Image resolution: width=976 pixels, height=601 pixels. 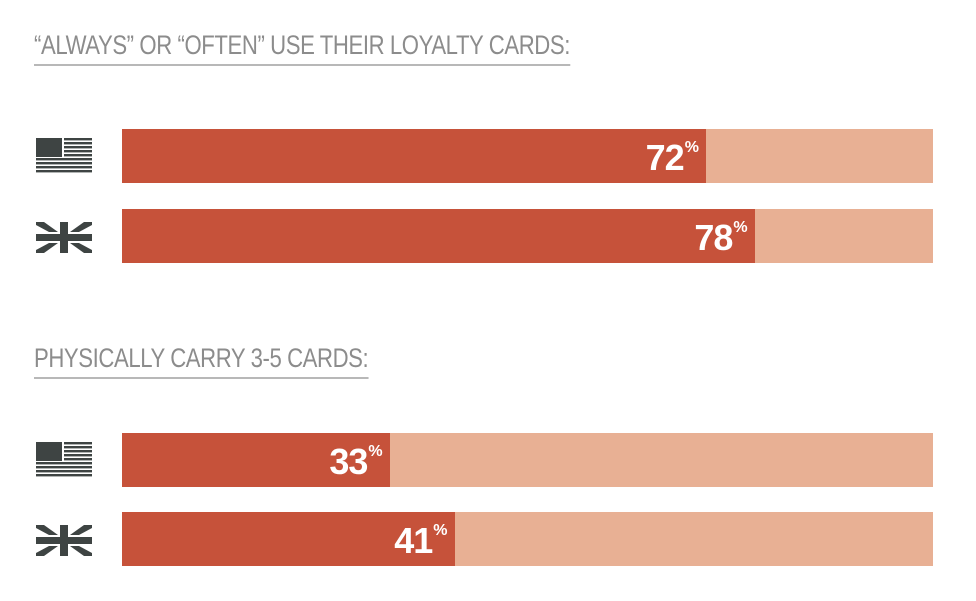 I want to click on data-label-value: 41, so click(x=413, y=540).